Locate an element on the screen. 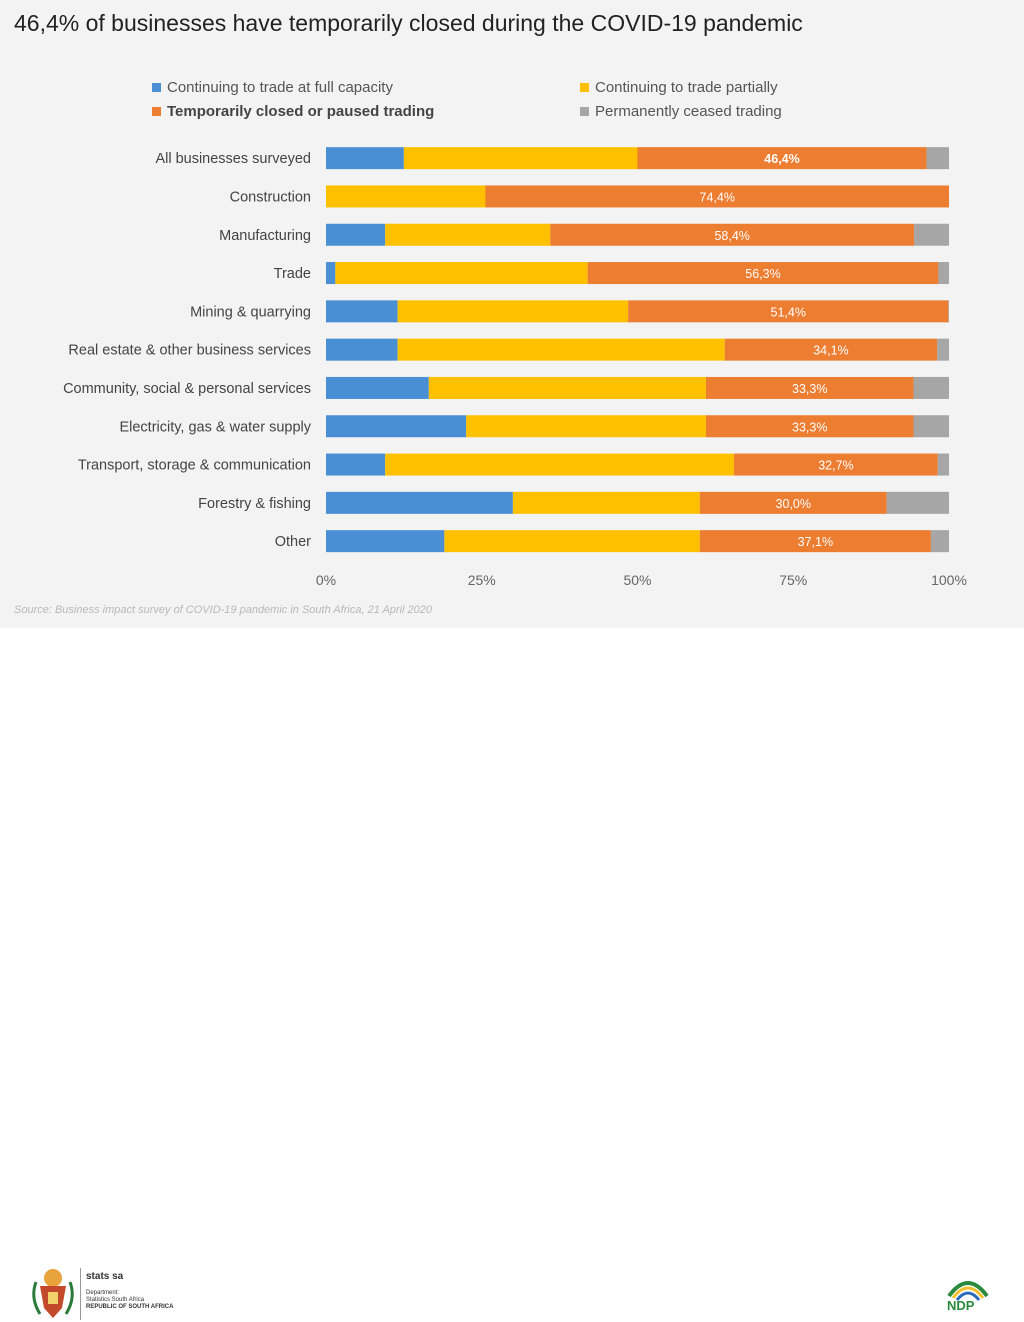 The height and width of the screenshot is (1322, 1024). bar-segment-mining-quarrying-temporarily-closed-or-paused-trading is located at coordinates (788, 311).